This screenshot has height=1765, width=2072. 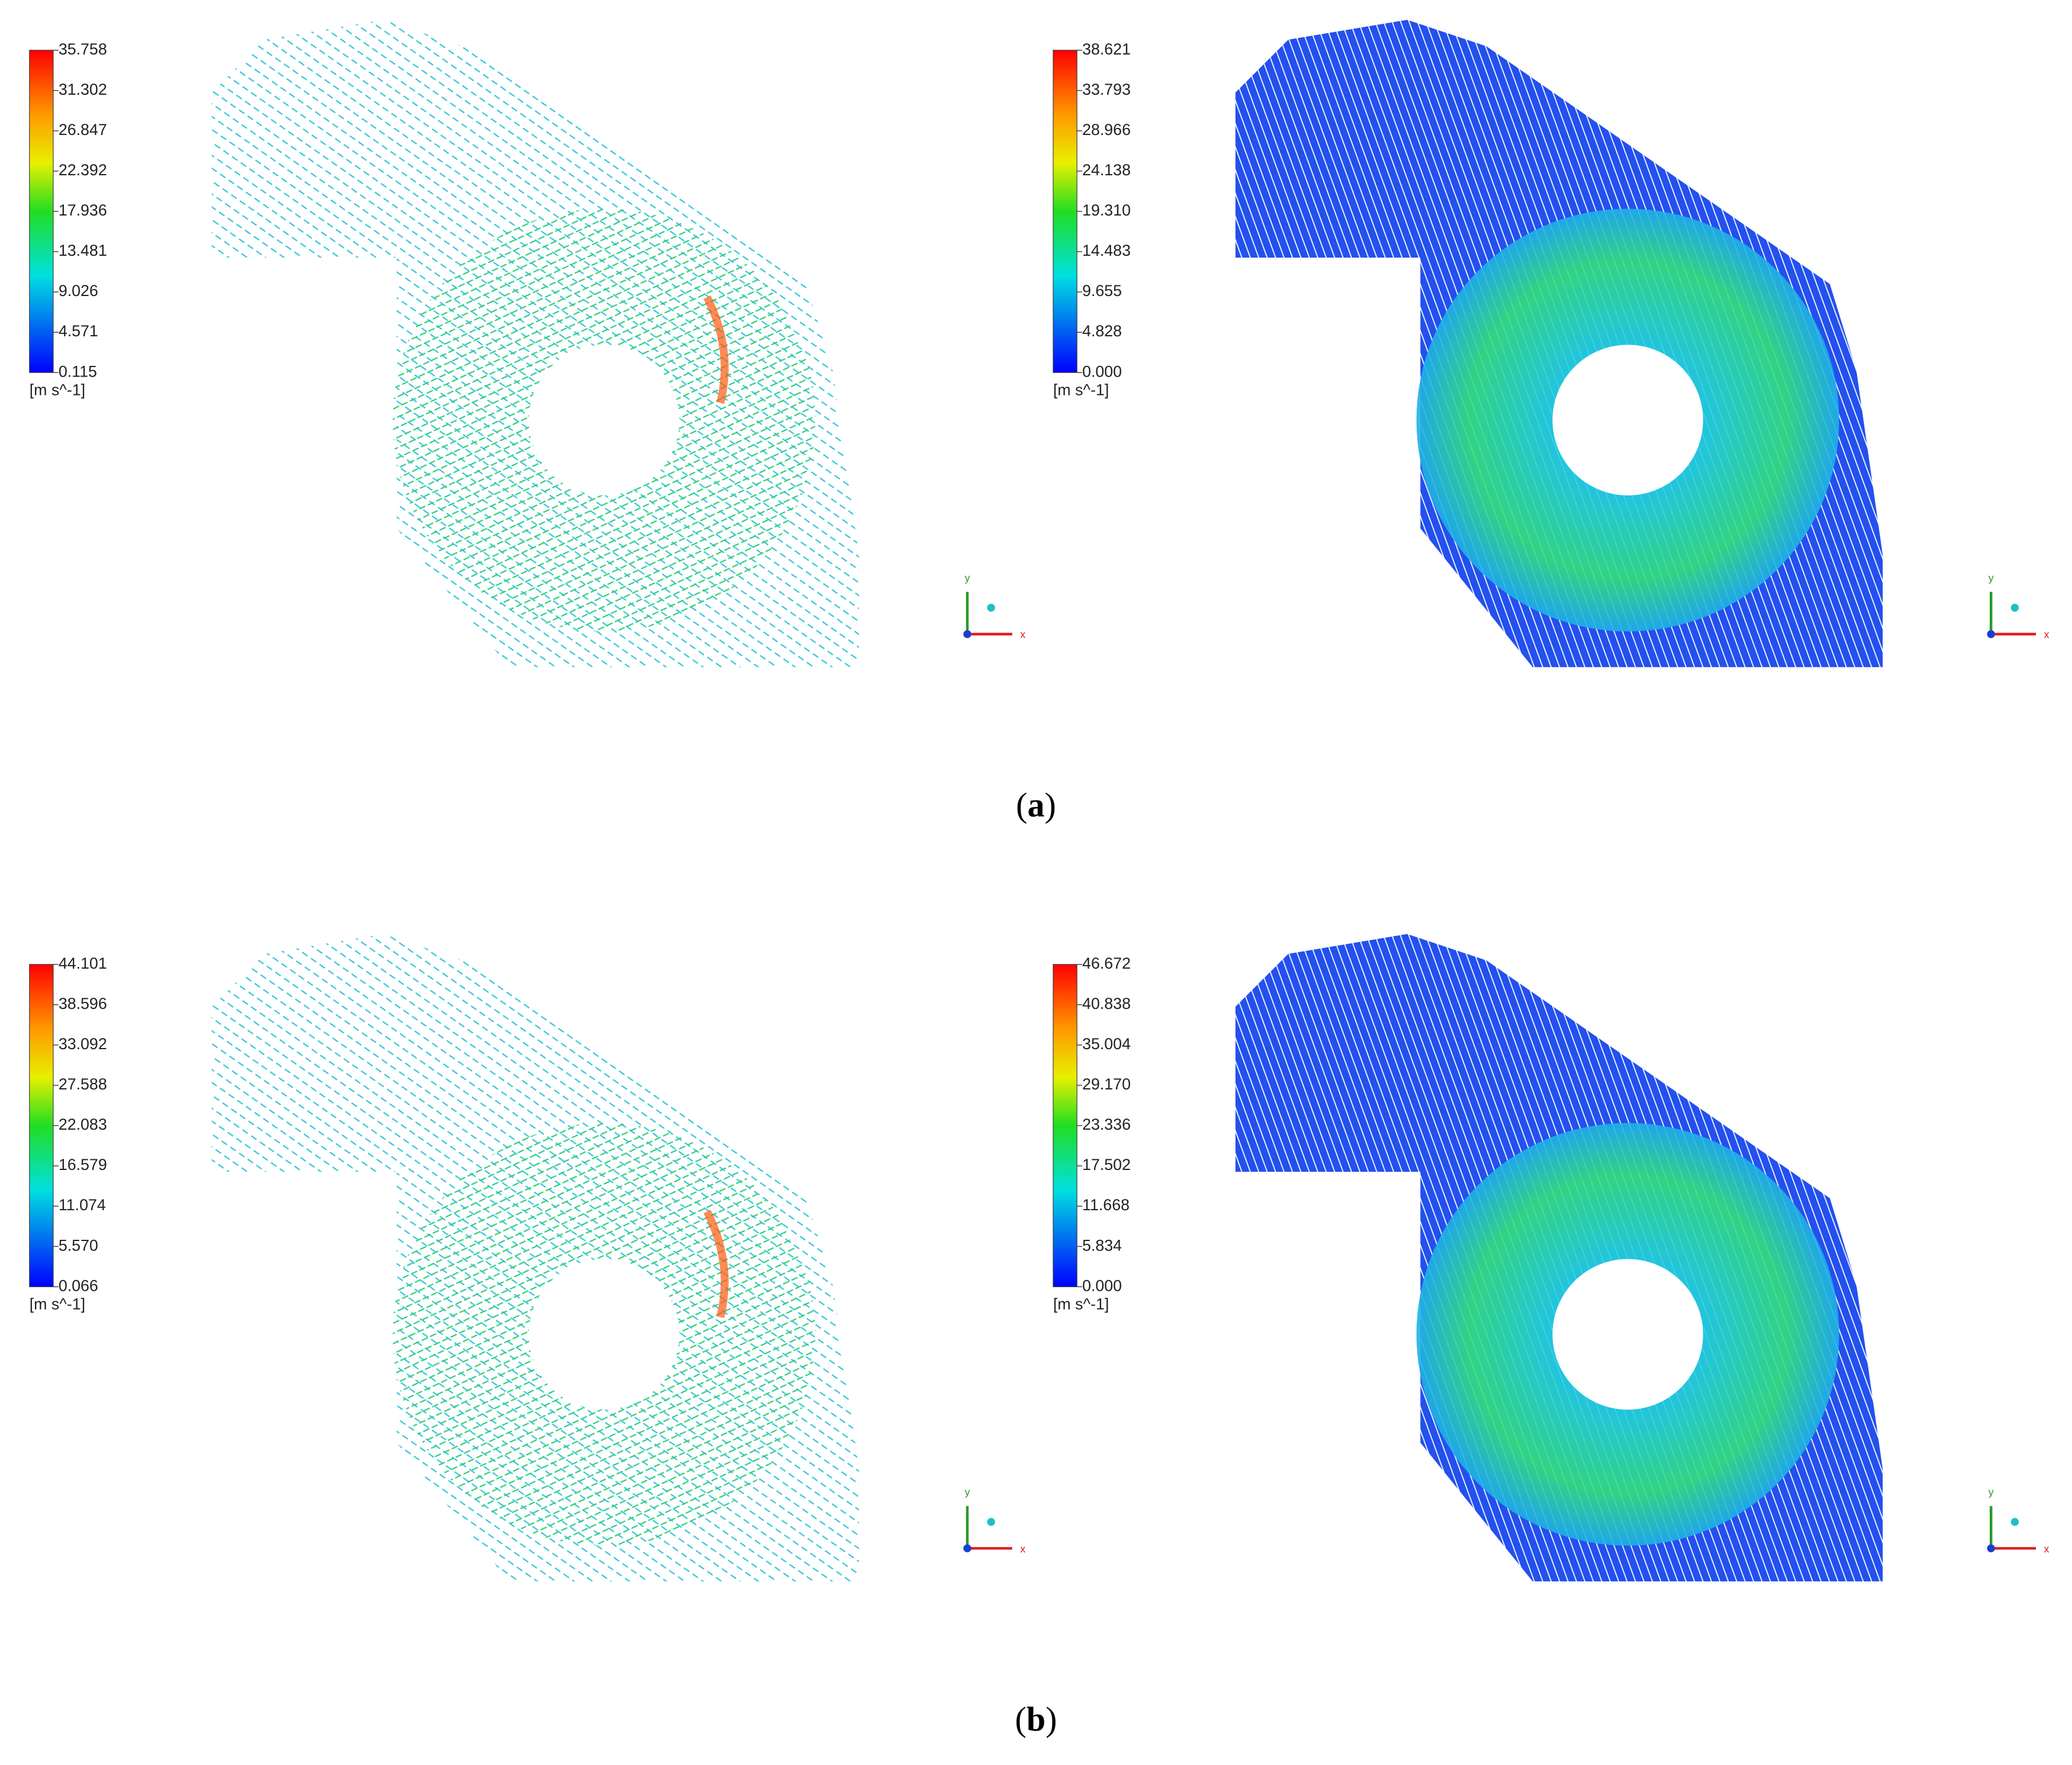 I want to click on legend-label: 35.004, so click(x=1106, y=1044).